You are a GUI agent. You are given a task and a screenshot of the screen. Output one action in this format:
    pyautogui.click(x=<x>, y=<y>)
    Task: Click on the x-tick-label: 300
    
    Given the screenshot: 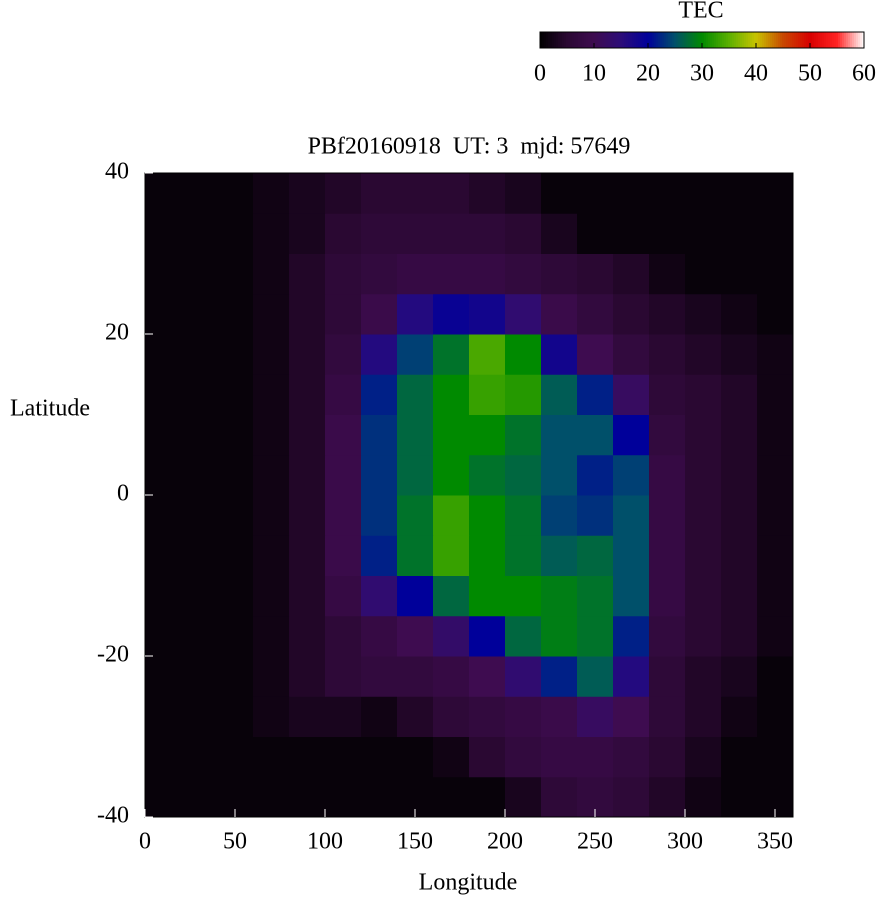 What is the action you would take?
    pyautogui.click(x=685, y=842)
    